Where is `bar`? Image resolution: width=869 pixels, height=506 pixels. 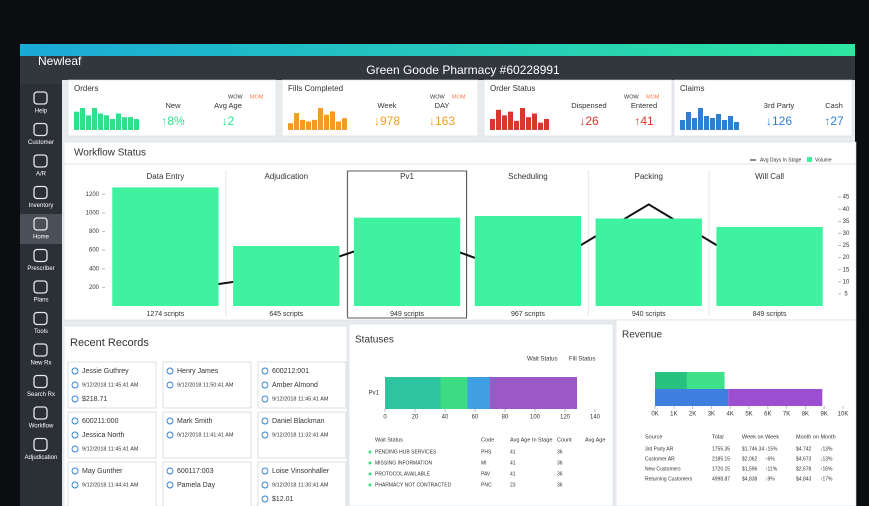
bar is located at coordinates (769, 266).